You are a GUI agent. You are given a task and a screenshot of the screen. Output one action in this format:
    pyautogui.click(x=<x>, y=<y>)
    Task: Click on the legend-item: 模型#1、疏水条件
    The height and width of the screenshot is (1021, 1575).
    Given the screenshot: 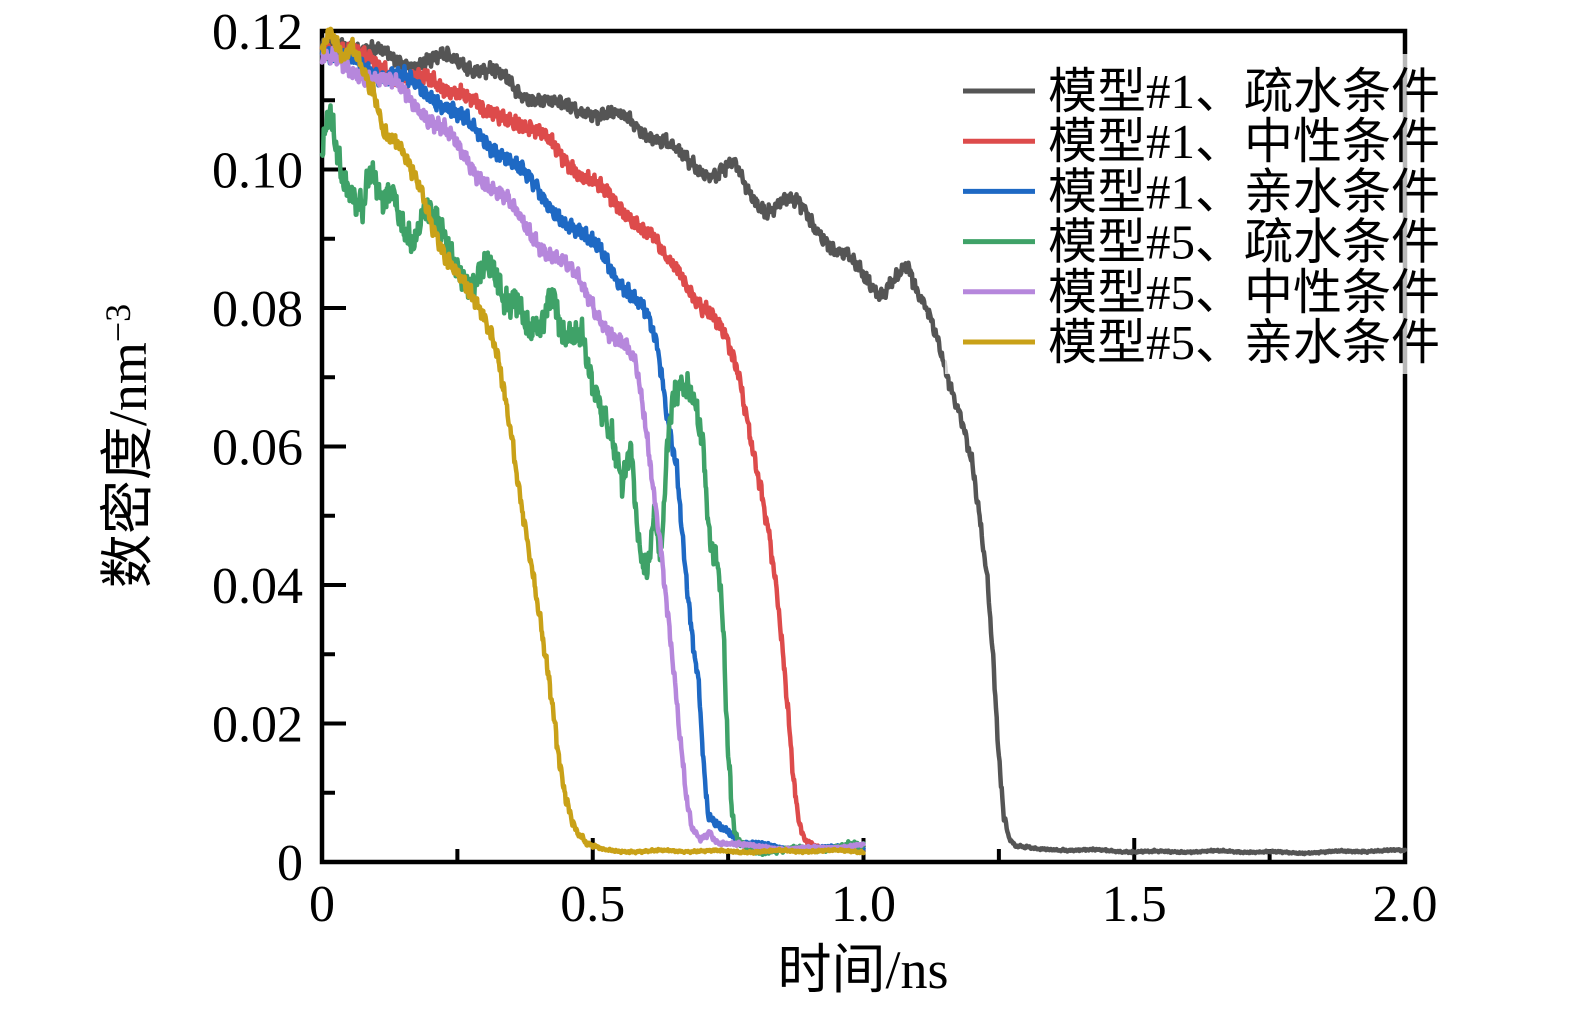 What is the action you would take?
    pyautogui.click(x=1201, y=91)
    